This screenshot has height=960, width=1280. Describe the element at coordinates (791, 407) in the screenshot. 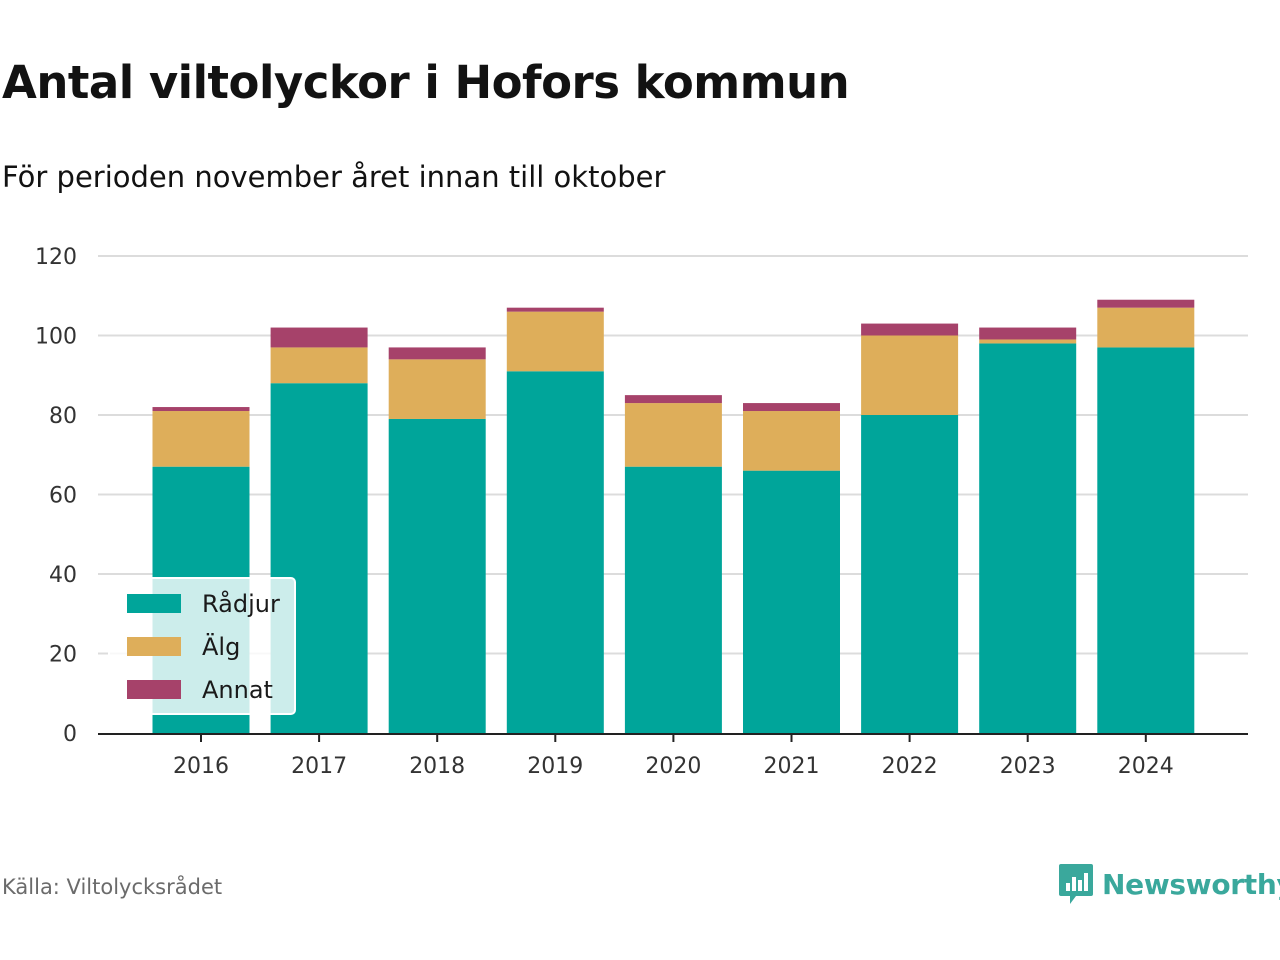

I see `bar-annat-2021` at that location.